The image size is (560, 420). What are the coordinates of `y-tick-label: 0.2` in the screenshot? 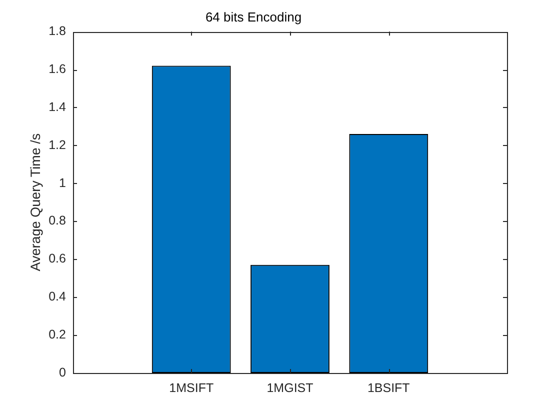 It's located at (57, 335).